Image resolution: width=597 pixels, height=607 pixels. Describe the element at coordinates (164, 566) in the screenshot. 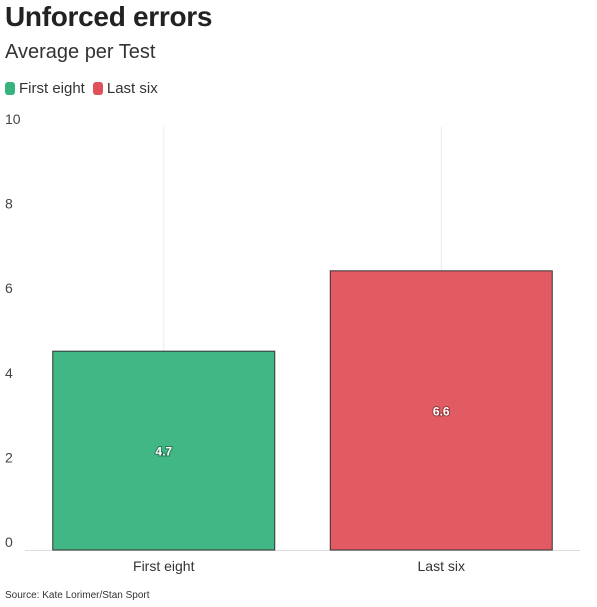

I see `x-tick-label-1: First eight` at that location.